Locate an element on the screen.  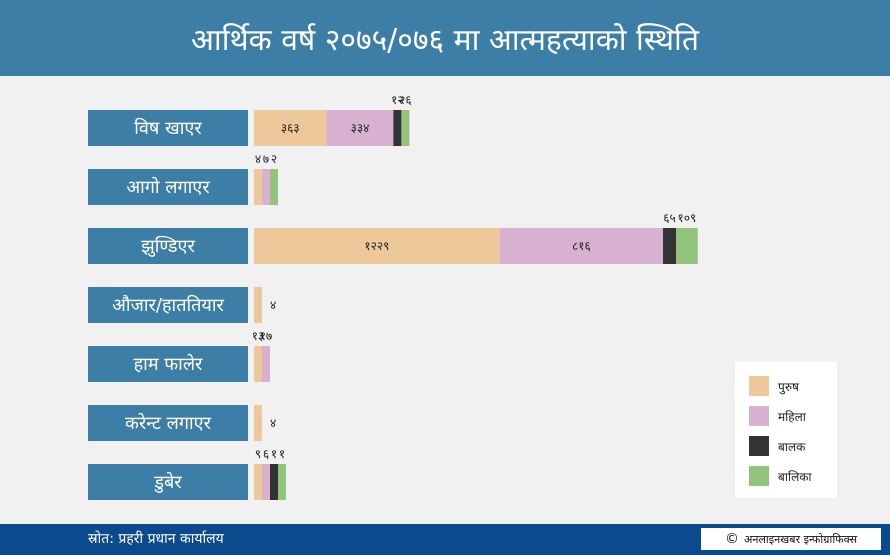
data-label: ६ is located at coordinates (266, 454).